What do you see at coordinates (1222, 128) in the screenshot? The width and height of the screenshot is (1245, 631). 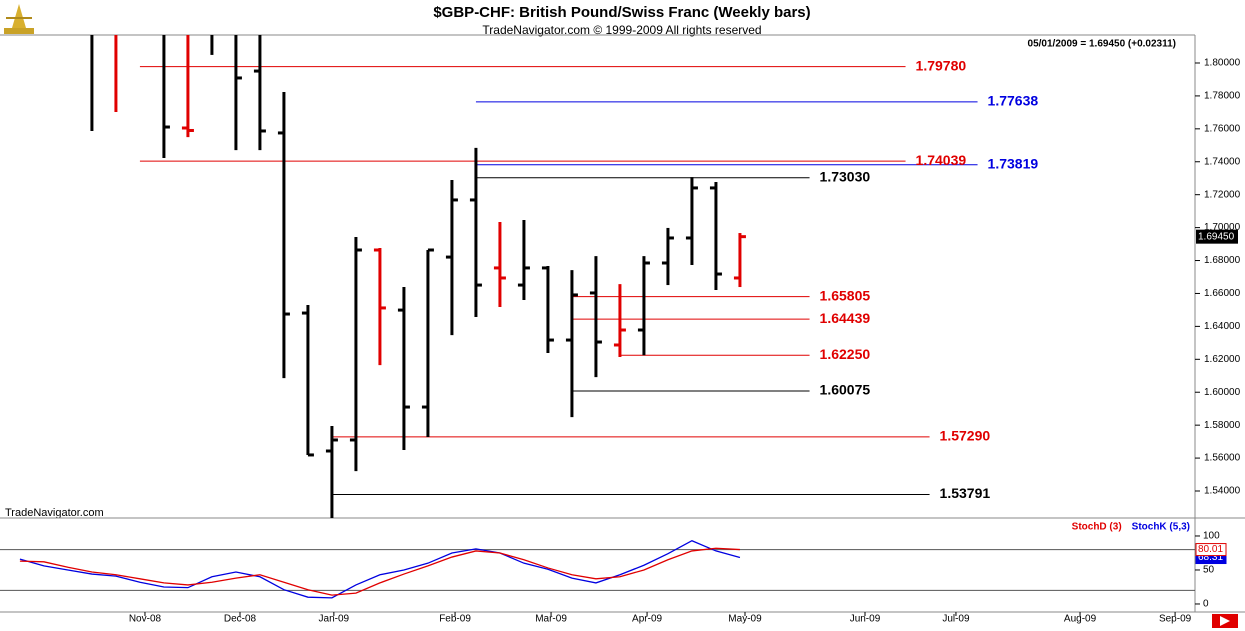 I see `y-tick-label: 1.76000` at bounding box center [1222, 128].